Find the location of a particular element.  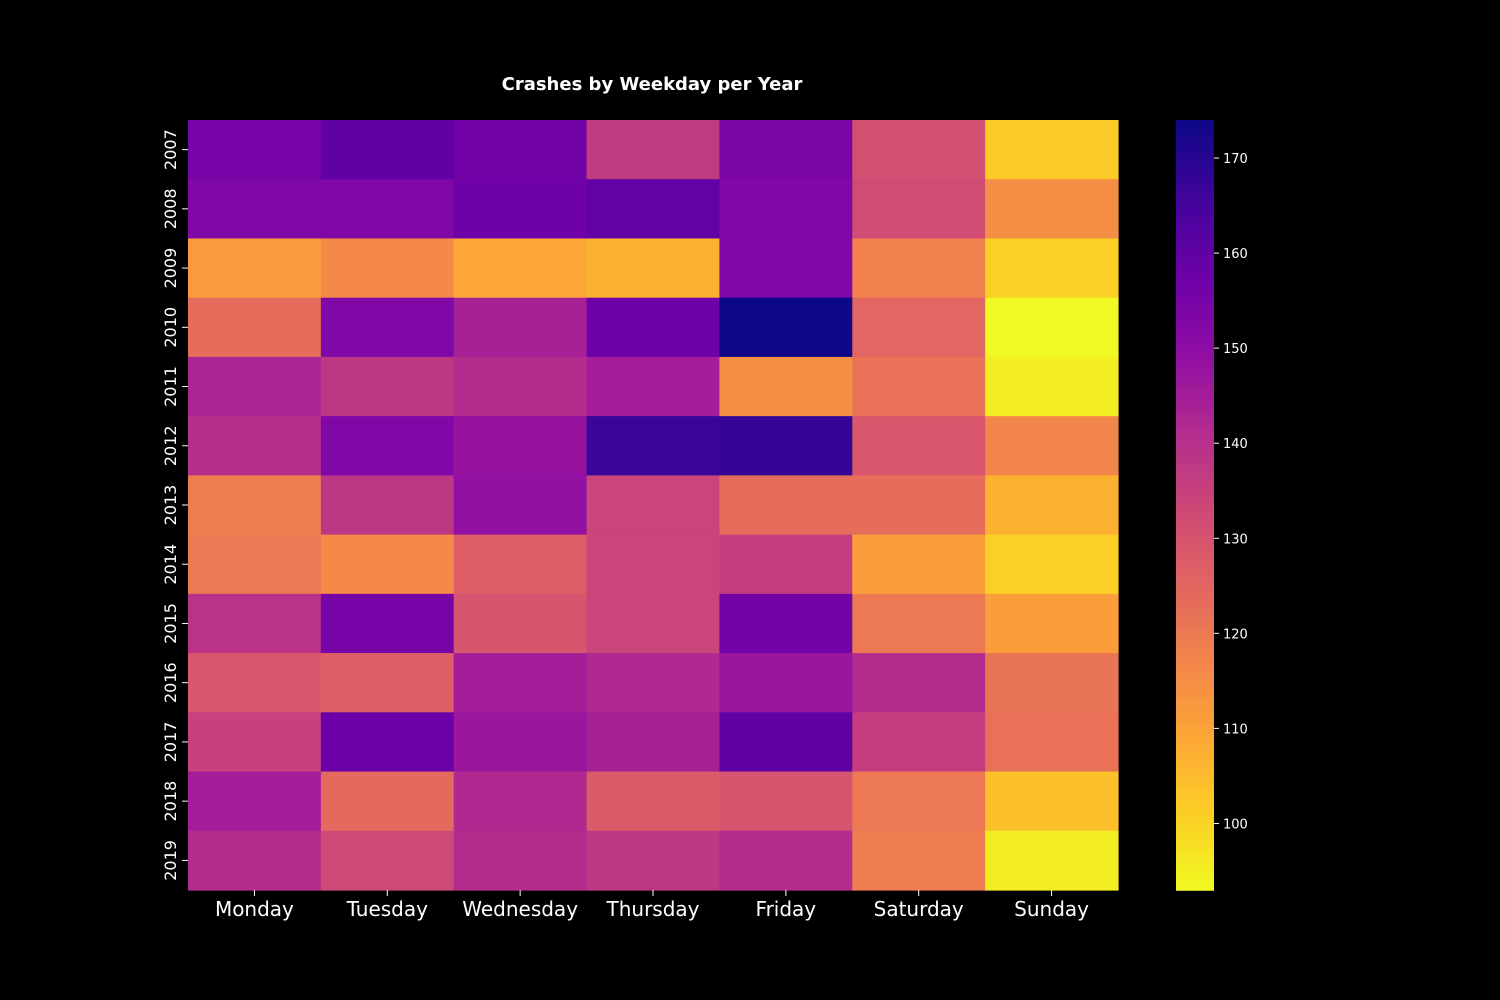

colorbar-tick-label: 130 is located at coordinates (1235, 539).